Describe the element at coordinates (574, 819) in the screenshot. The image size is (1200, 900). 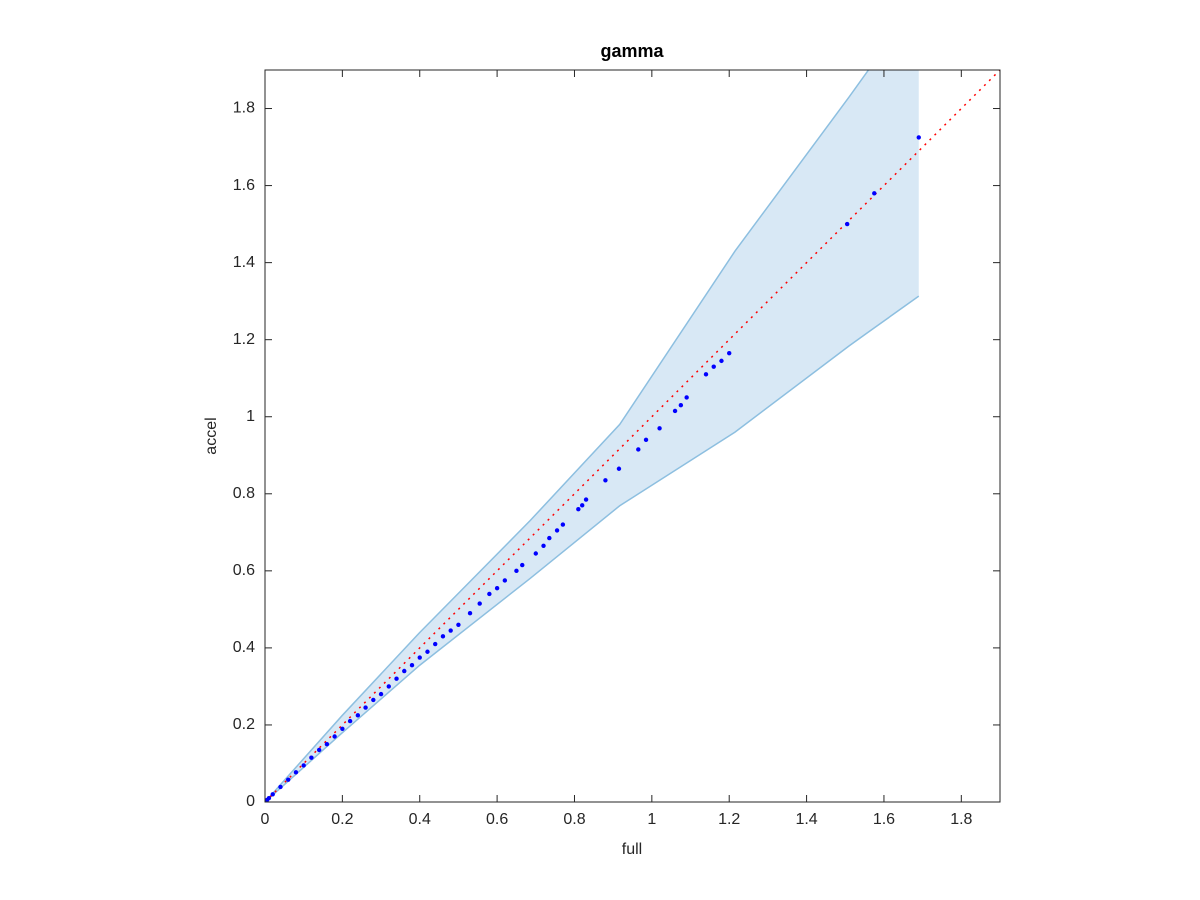
I see `x-tick-label: 0.8` at that location.